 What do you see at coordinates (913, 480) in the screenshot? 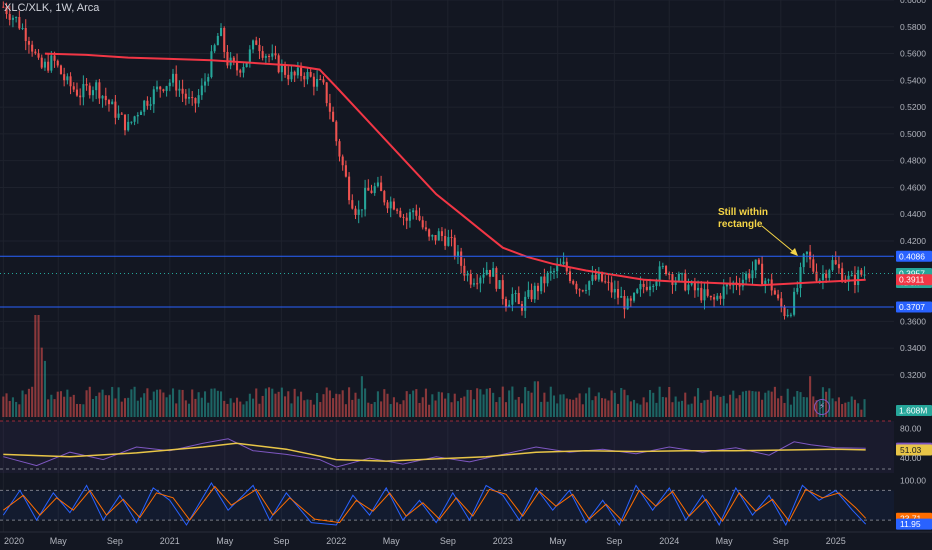
I see `stoch-tick-label: 100.00` at bounding box center [913, 480].